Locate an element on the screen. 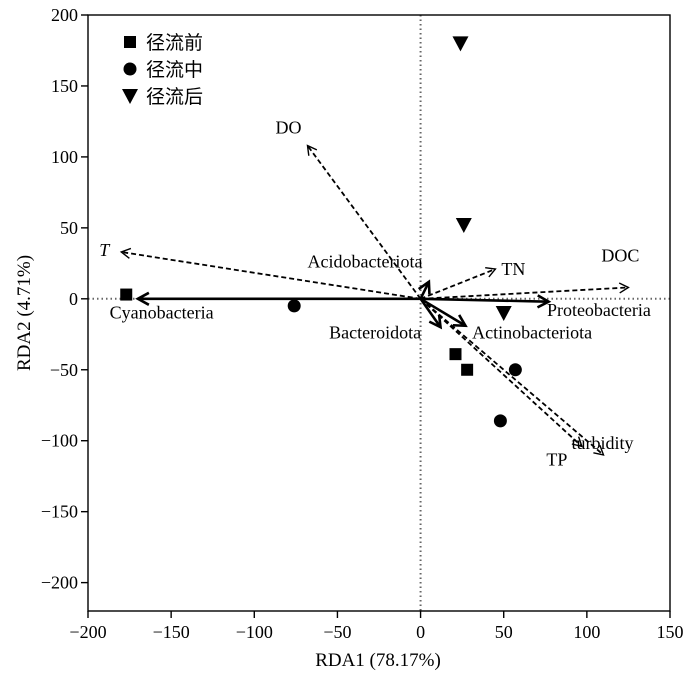 This screenshot has height=673, width=700. env-label-t: T is located at coordinates (105, 250).